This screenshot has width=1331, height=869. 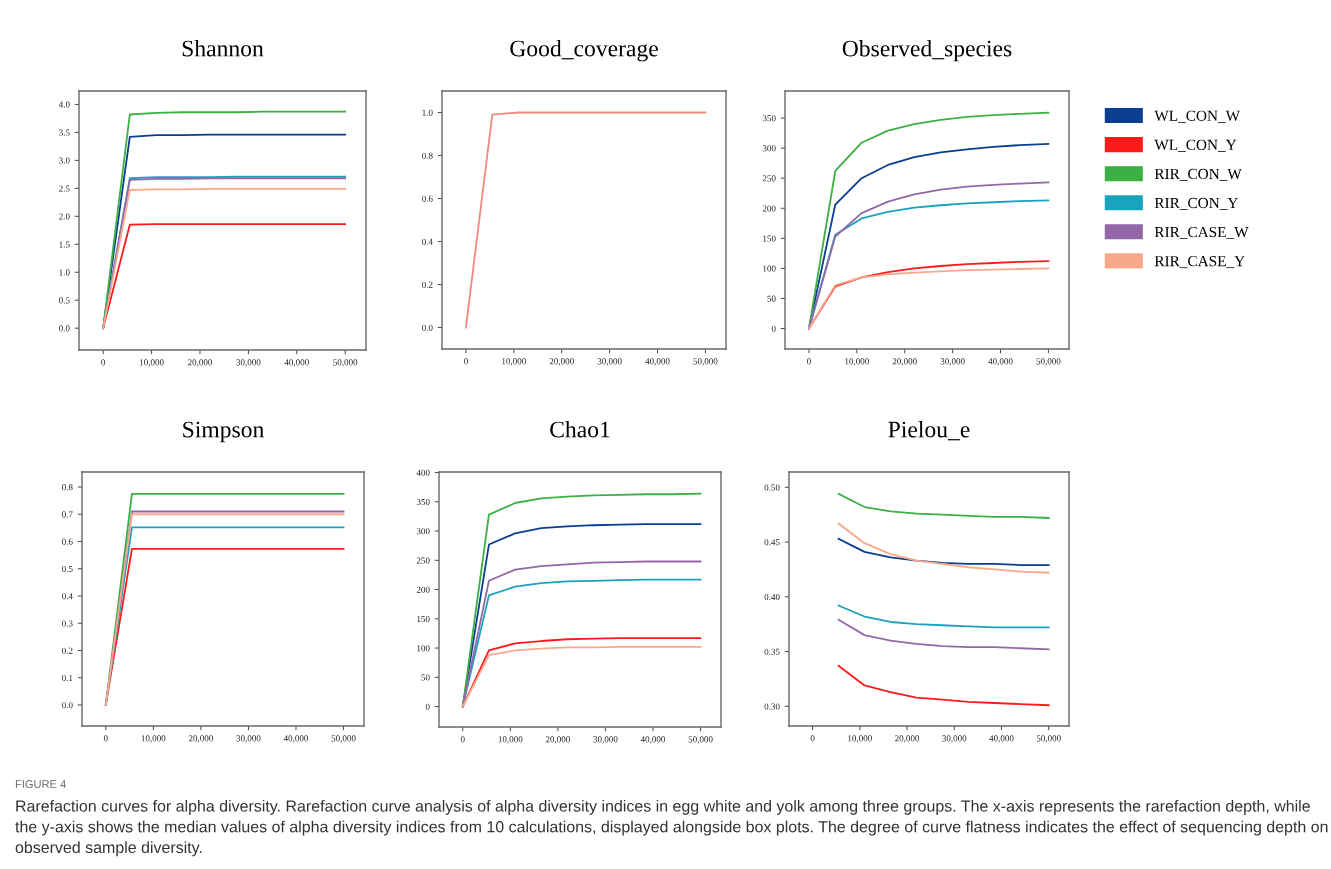 I want to click on y-tick-label: 0.35, so click(x=772, y=651).